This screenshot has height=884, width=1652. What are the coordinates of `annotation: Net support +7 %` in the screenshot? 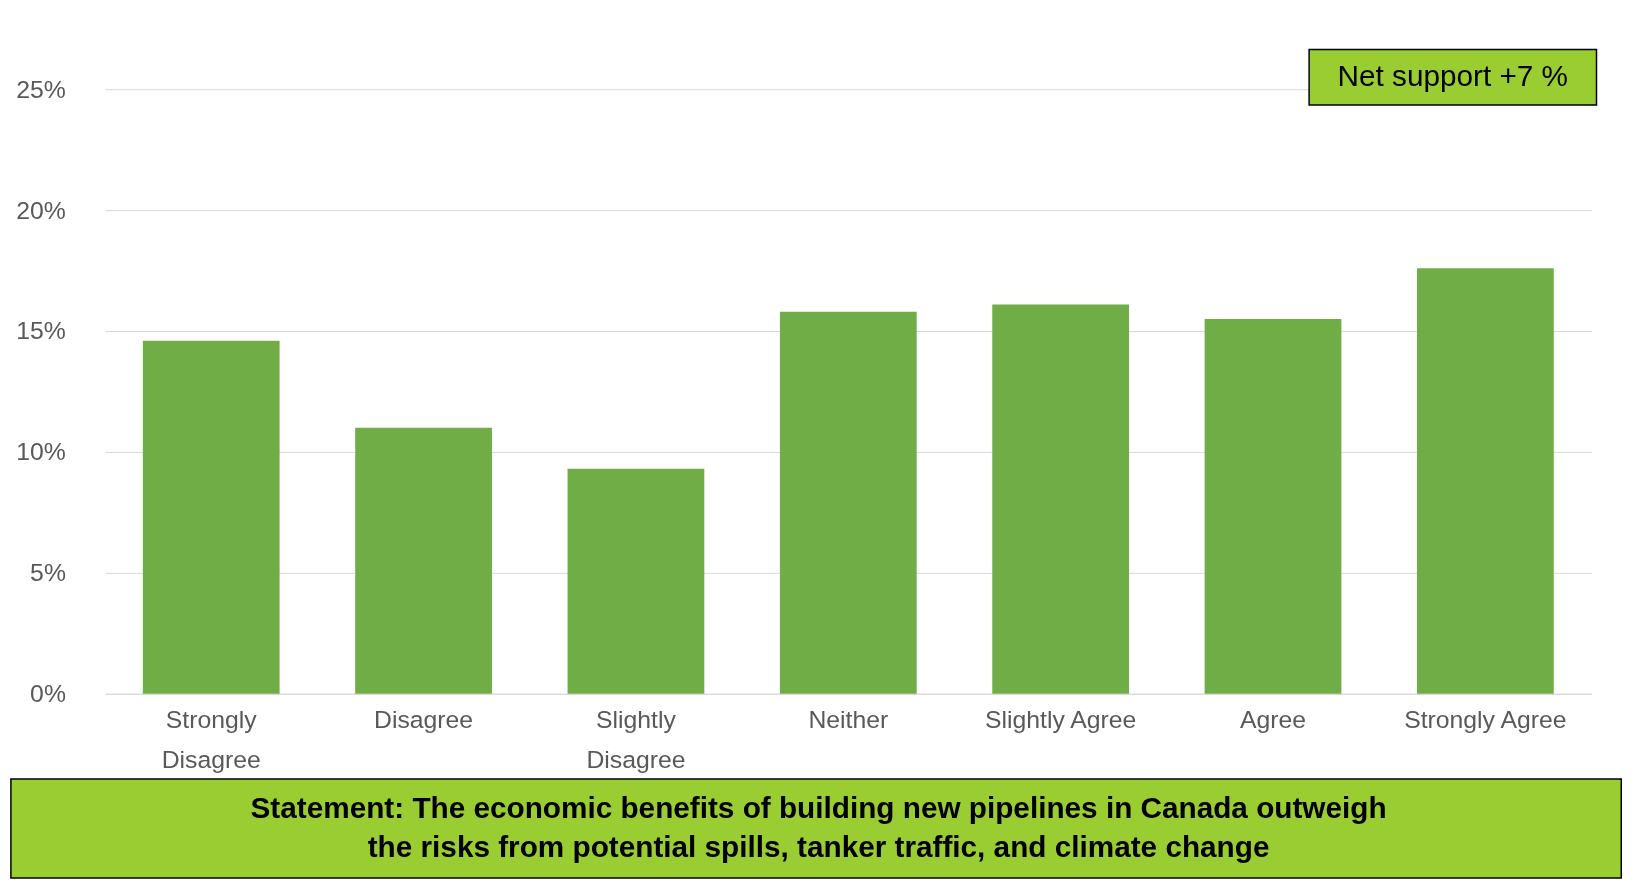 It's located at (1453, 76).